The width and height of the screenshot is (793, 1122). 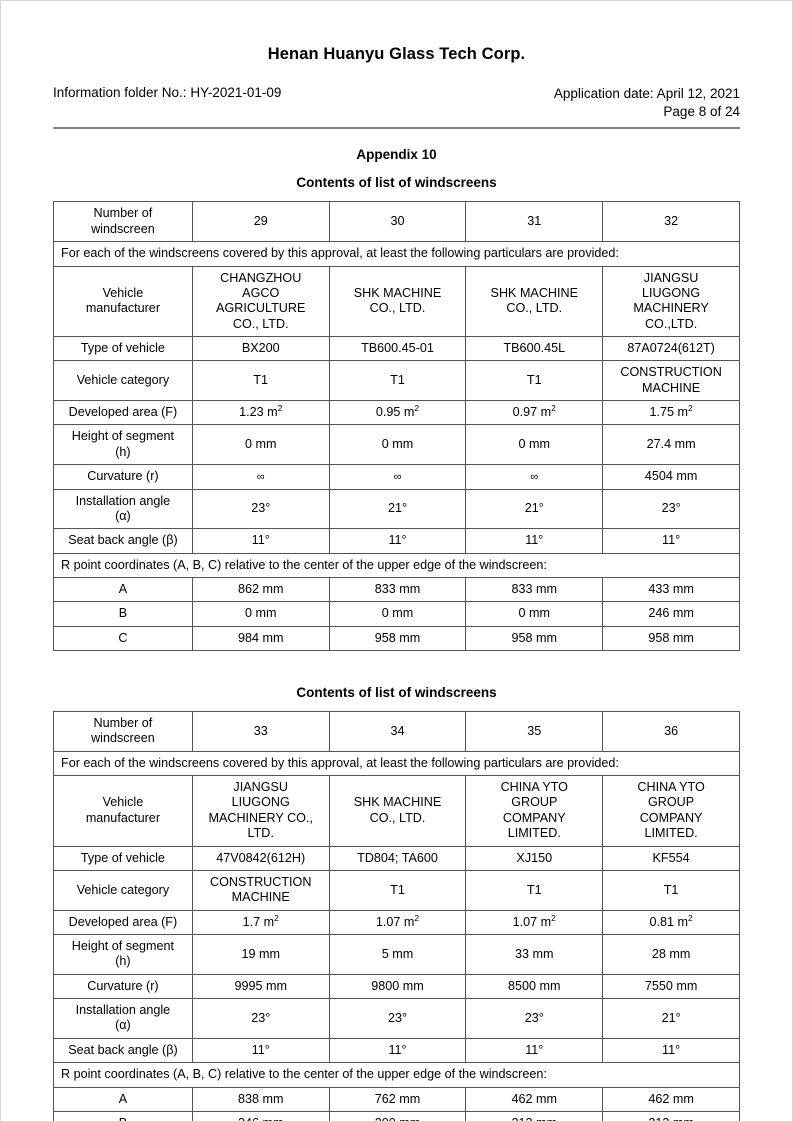 What do you see at coordinates (671, 1099) in the screenshot?
I see `cell-a-4: 462 mm` at bounding box center [671, 1099].